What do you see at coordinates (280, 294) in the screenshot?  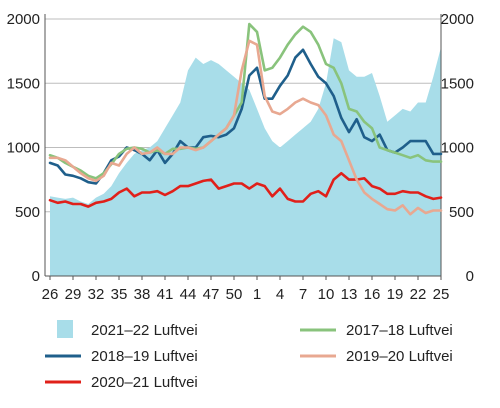 I see `x-tick-label-10: 4` at bounding box center [280, 294].